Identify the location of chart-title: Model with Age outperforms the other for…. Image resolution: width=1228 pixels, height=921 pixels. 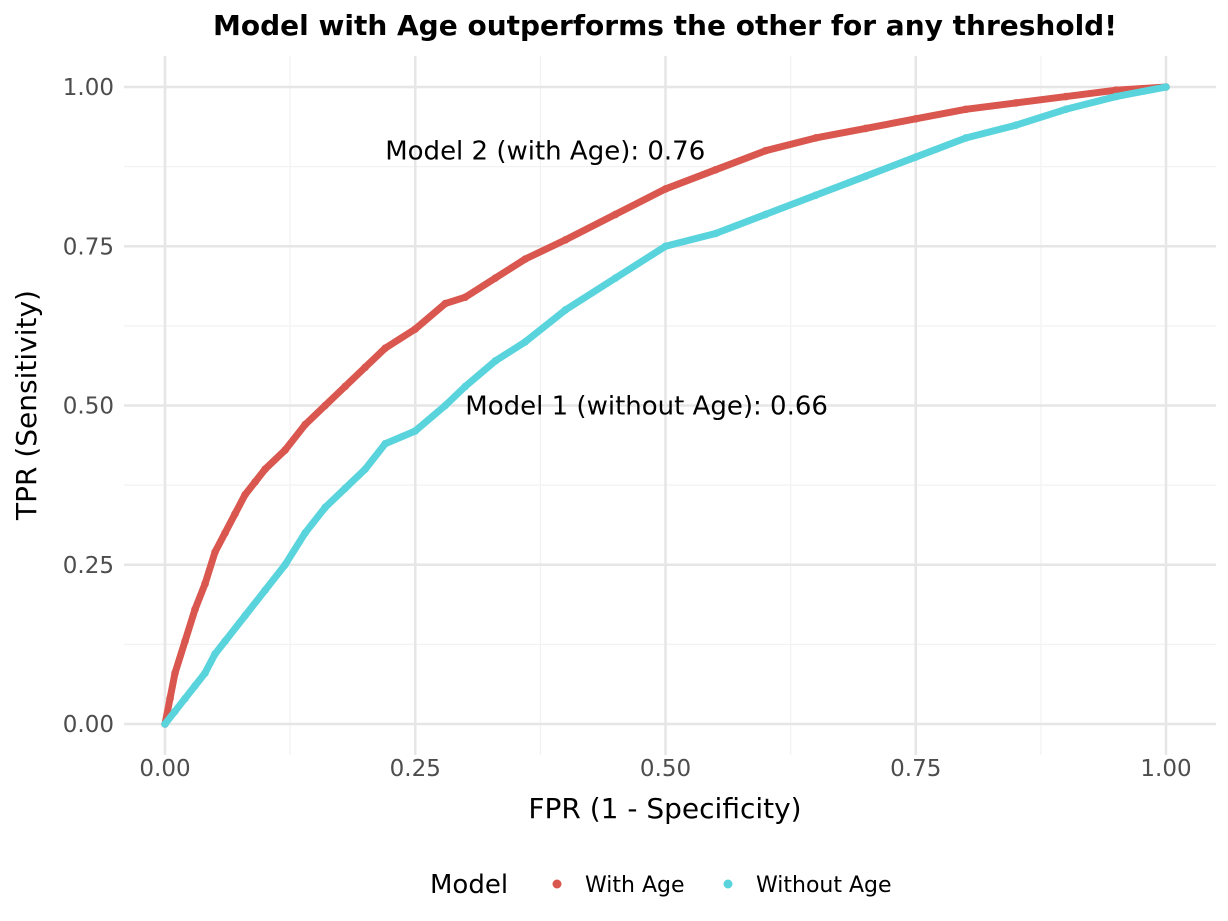
(665, 25).